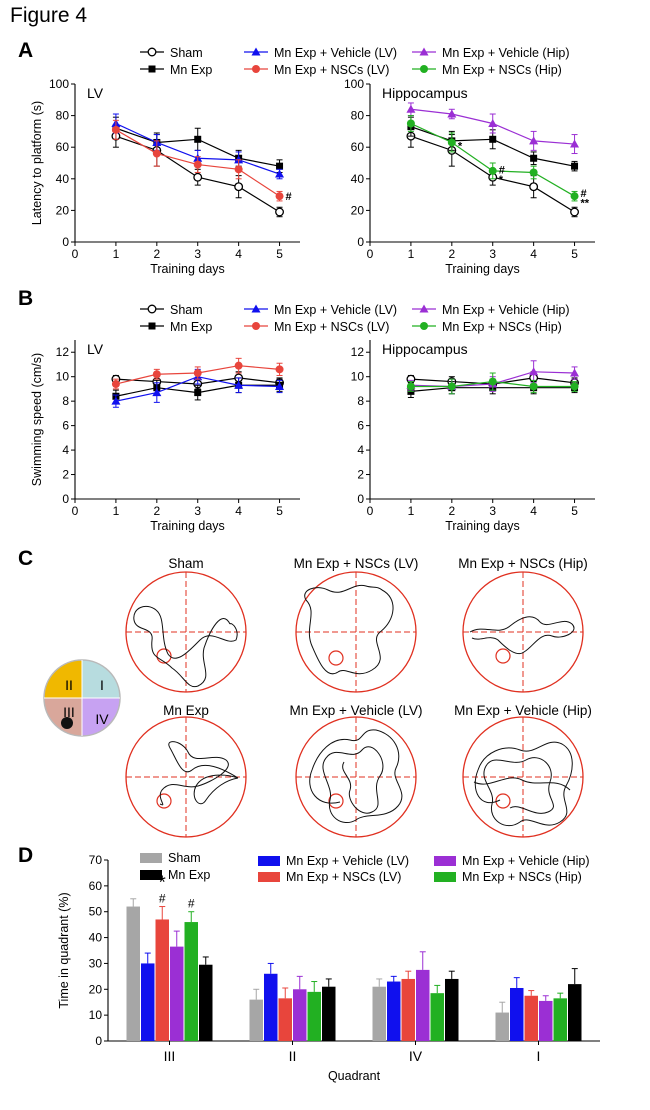 Image resolution: width=650 pixels, height=1110 pixels. I want to click on legend-a-veh-lv: Mn Exp + Vehicle (LV), so click(320, 53).